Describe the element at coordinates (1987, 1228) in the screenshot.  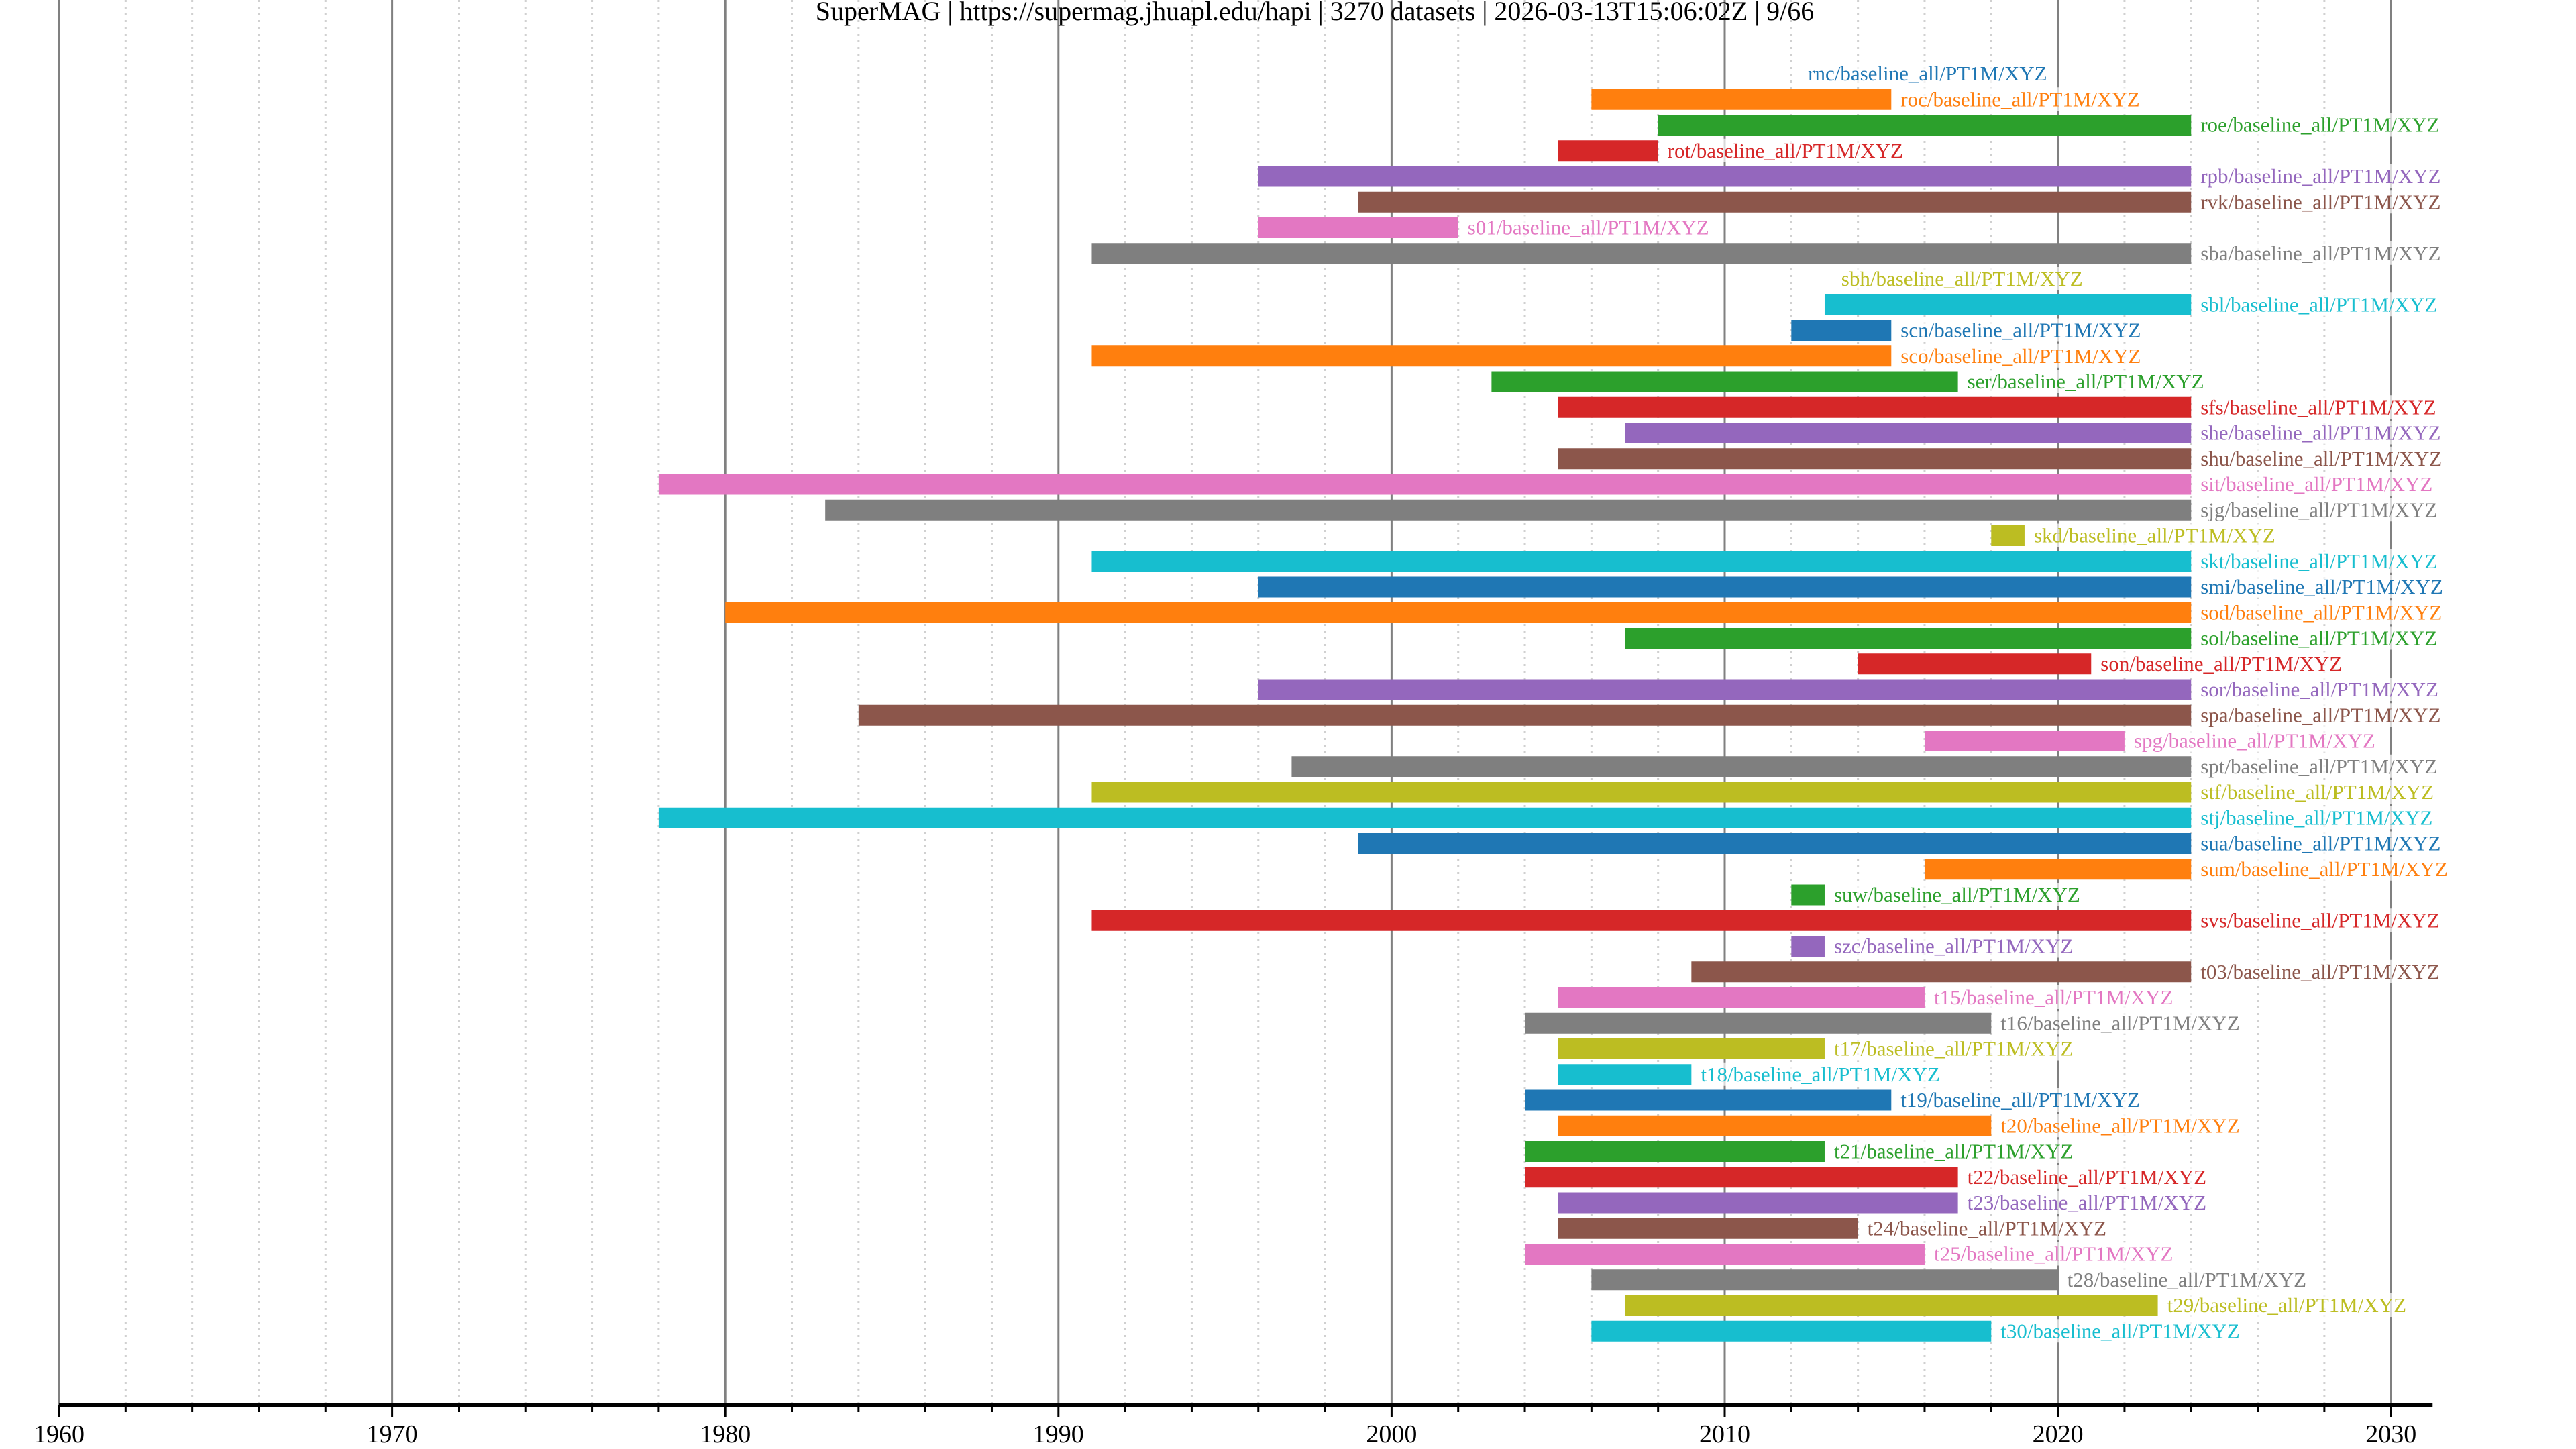
I see `dataset-label: t24/baseline_all/PT1M/XYZ` at that location.